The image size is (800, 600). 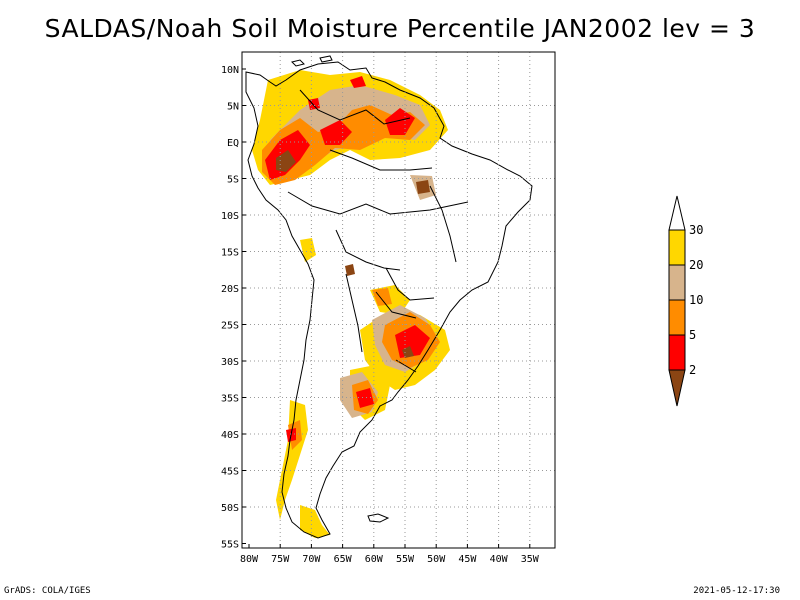 What do you see at coordinates (374, 559) in the screenshot?
I see `lon-tick-label: 60W` at bounding box center [374, 559].